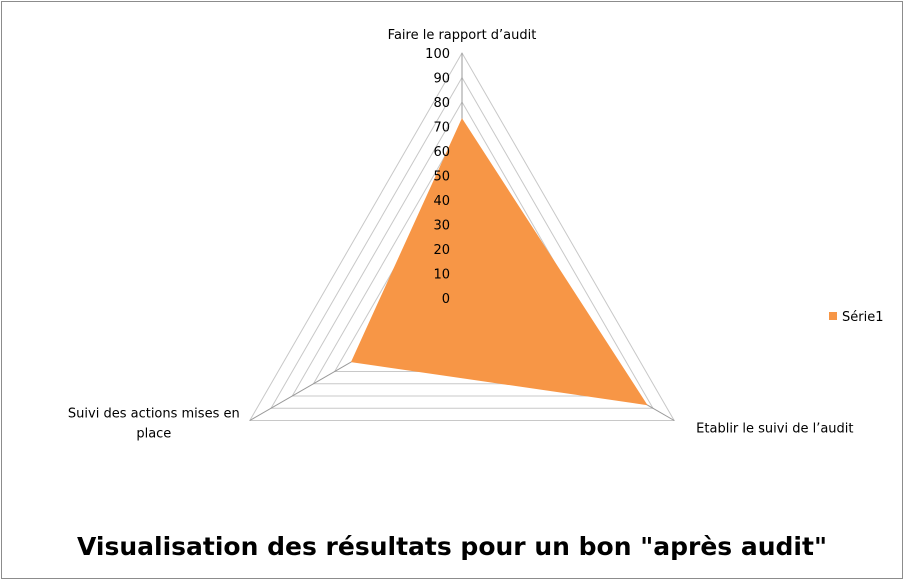  What do you see at coordinates (441, 226) in the screenshot?
I see `tick-label: 30` at bounding box center [441, 226].